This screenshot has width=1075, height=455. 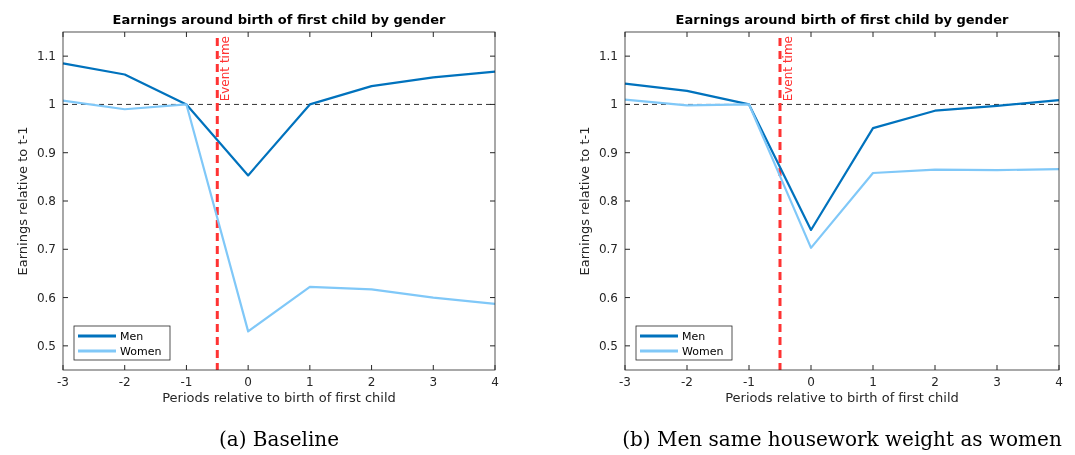 I want to click on text: (b) Men same housework weight as women, so click(x=842, y=439).